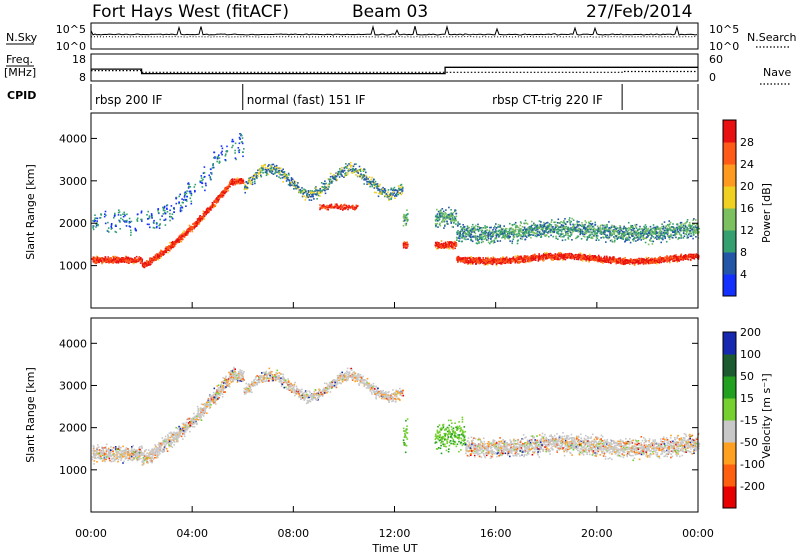  Describe the element at coordinates (30, 415) in the screenshot. I see `velocity-ylabel: Slant Range [km]` at that location.